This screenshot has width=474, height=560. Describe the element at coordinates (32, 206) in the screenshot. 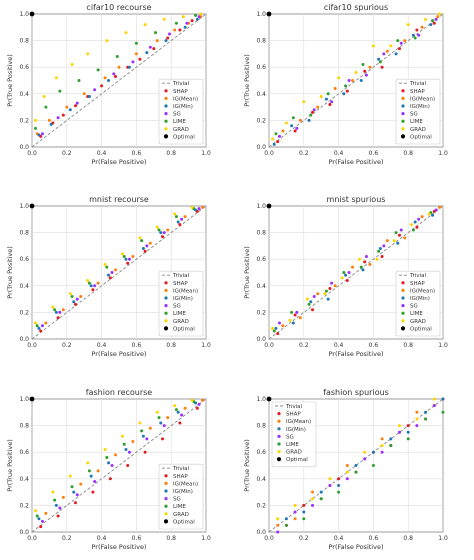

I see `optimal-point` at that location.